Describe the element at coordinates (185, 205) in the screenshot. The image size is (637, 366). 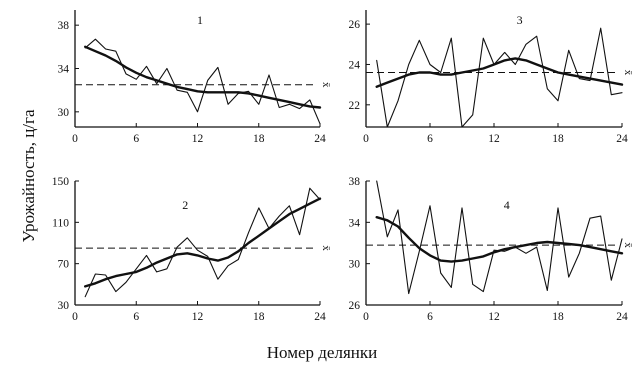
I see `panel-number: 2` at that location.